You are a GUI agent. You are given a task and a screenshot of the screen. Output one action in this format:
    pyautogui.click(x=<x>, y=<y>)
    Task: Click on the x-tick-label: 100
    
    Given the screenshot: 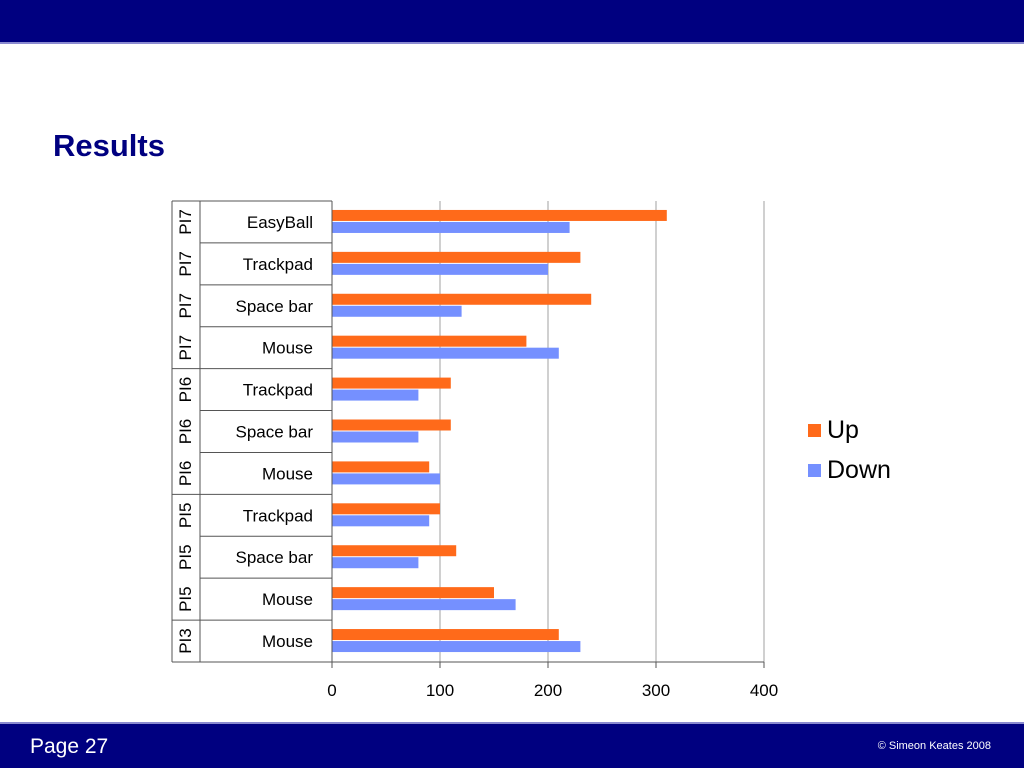 What is the action you would take?
    pyautogui.click(x=440, y=690)
    